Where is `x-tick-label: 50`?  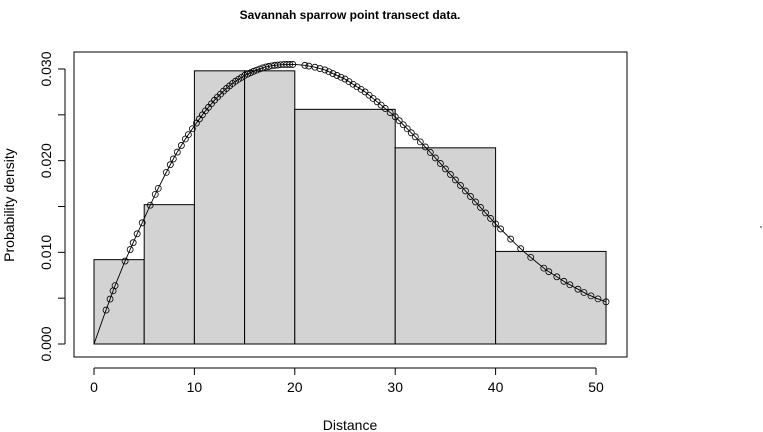 x-tick-label: 50 is located at coordinates (596, 387).